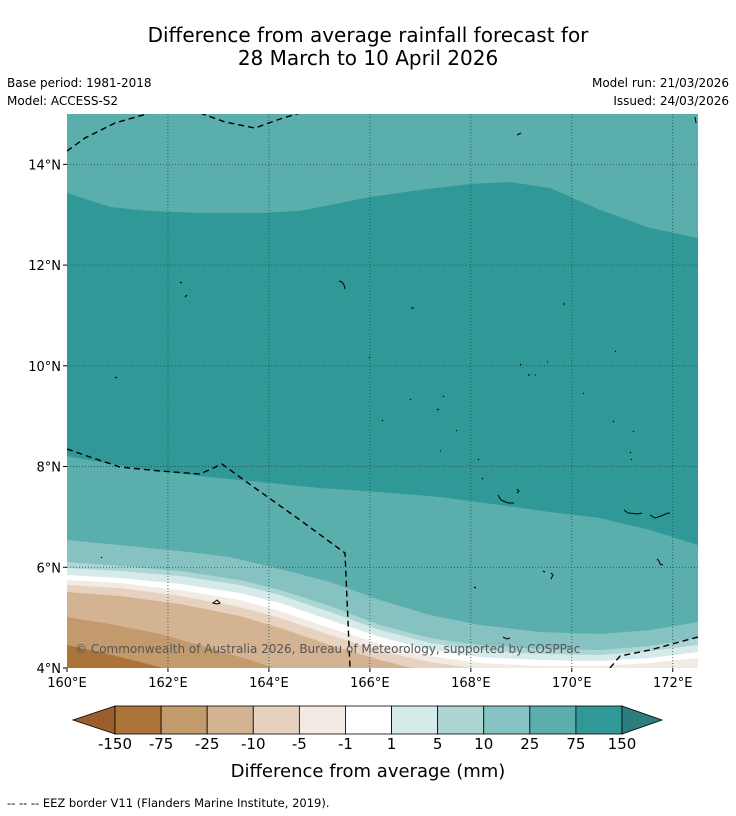 The width and height of the screenshot is (736, 816). I want to click on x-tick-label: 166°E, so click(370, 683).